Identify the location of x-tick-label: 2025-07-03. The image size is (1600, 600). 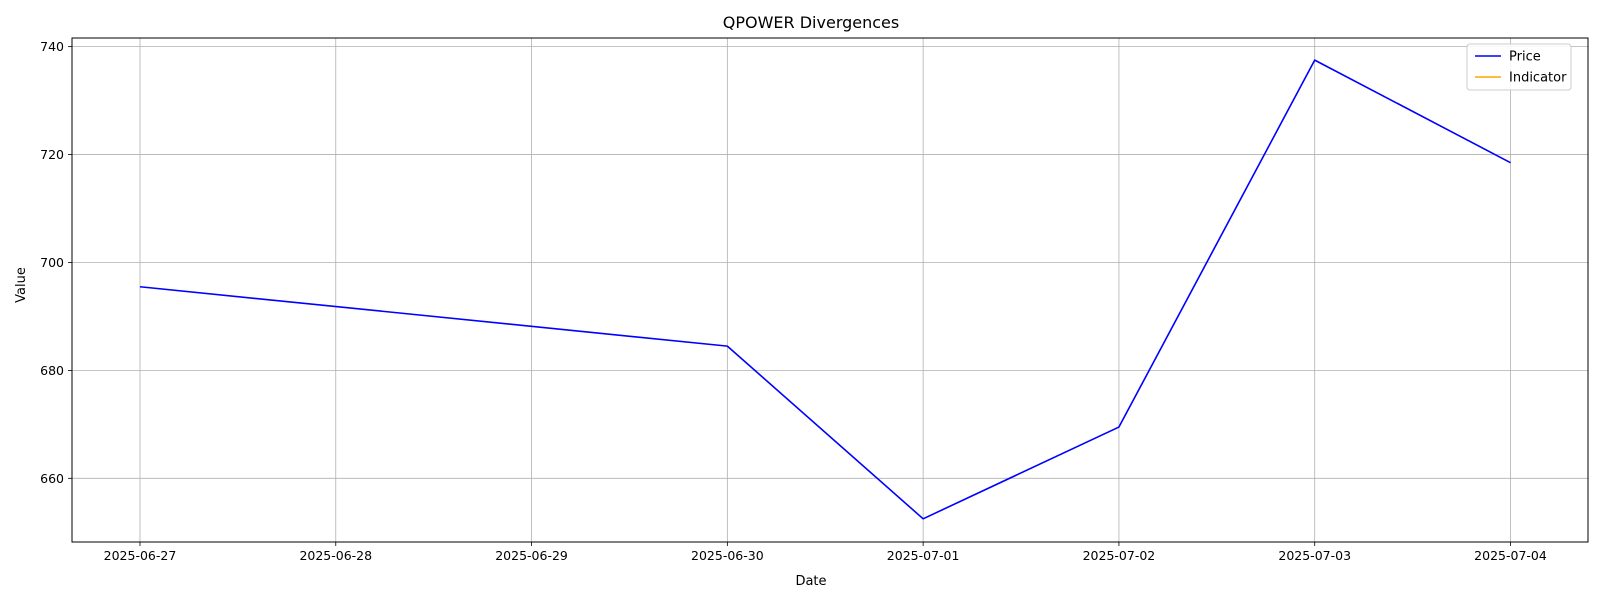
(1314, 555).